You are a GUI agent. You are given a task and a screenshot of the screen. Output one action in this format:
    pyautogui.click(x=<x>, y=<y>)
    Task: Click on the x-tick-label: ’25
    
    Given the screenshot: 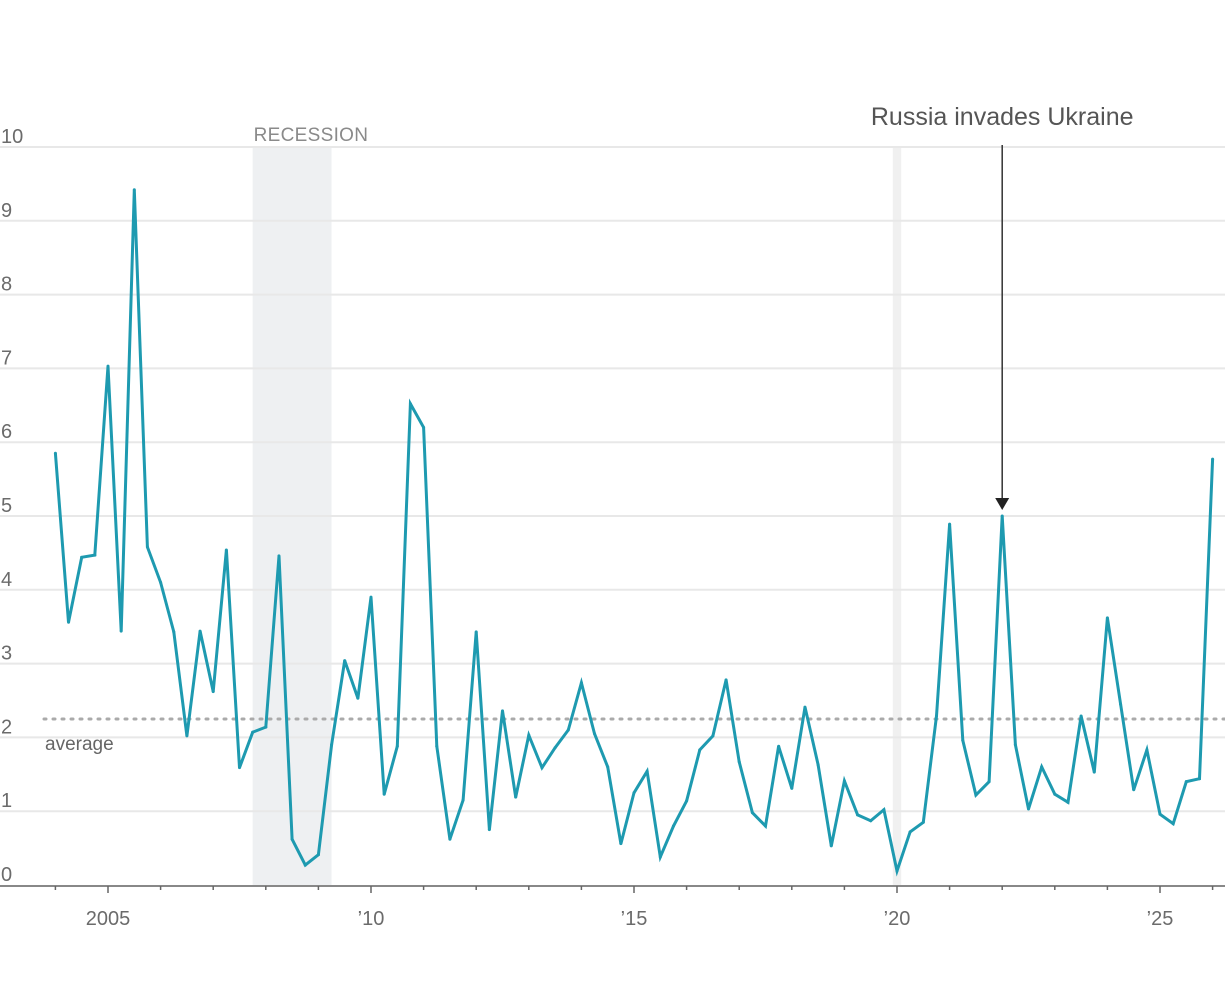 What is the action you would take?
    pyautogui.click(x=1160, y=919)
    